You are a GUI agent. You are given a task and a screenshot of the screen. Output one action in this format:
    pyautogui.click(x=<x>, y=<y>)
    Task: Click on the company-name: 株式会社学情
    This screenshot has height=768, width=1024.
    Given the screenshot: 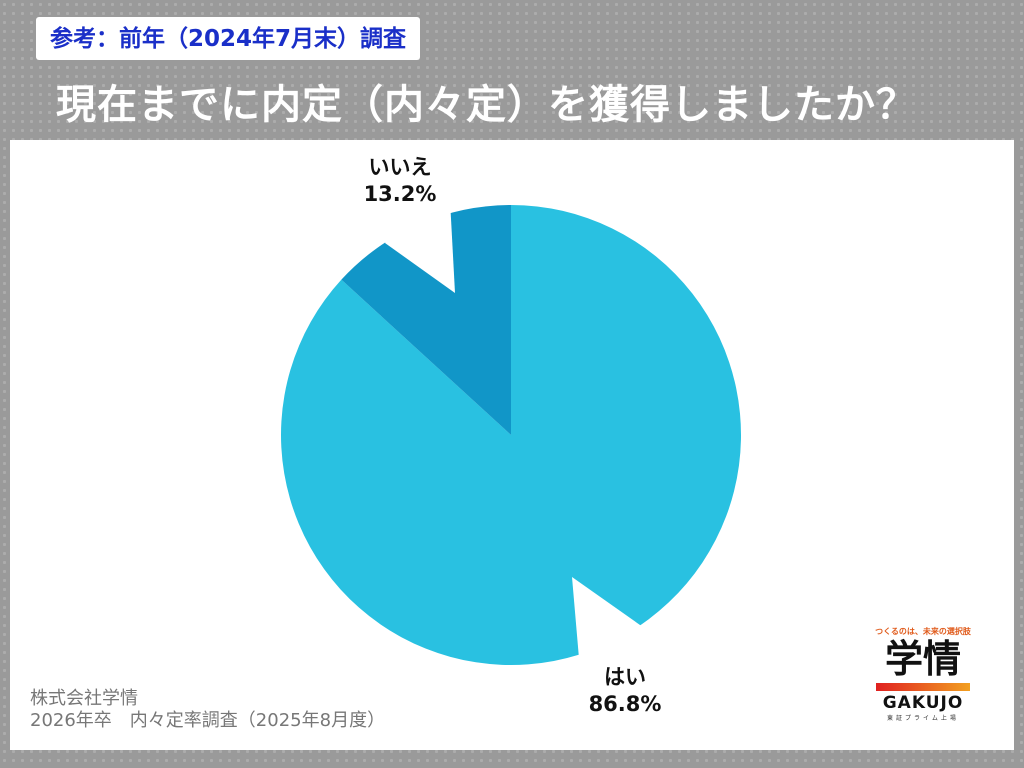 What is the action you would take?
    pyautogui.click(x=84, y=698)
    